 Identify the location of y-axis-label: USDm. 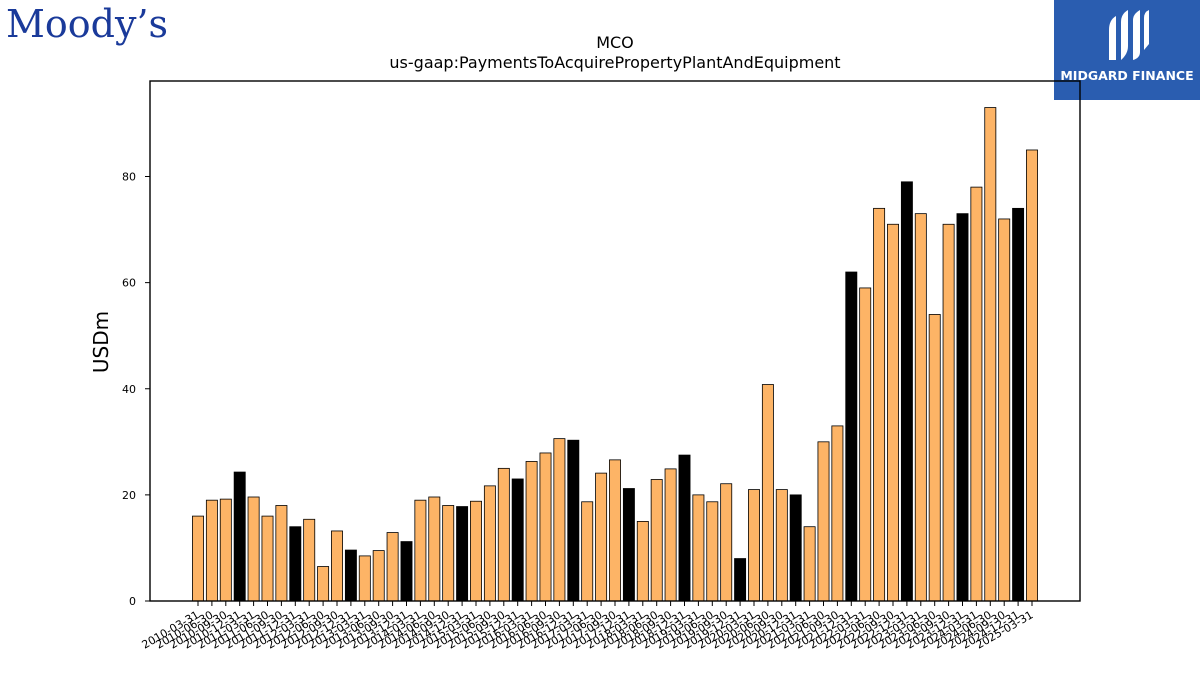
(101, 342).